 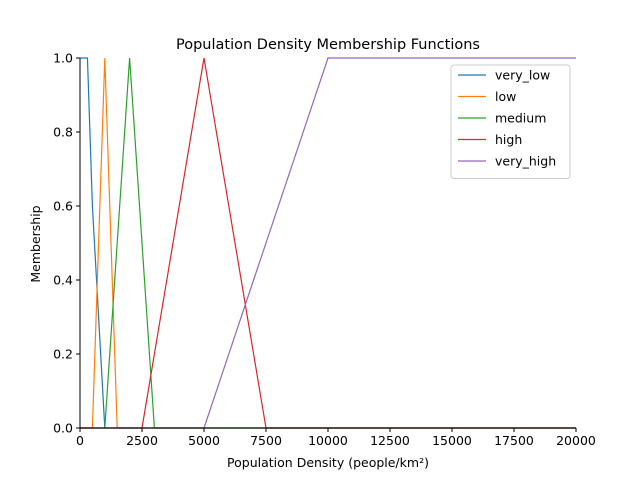 I want to click on legend-label-low: low, so click(x=505, y=96).